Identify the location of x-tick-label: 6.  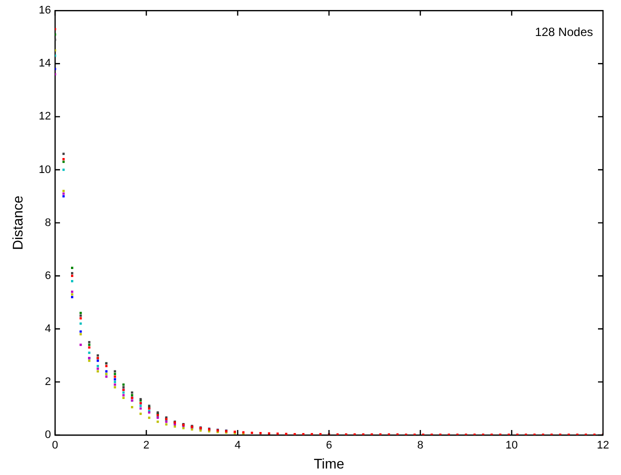
(329, 446).